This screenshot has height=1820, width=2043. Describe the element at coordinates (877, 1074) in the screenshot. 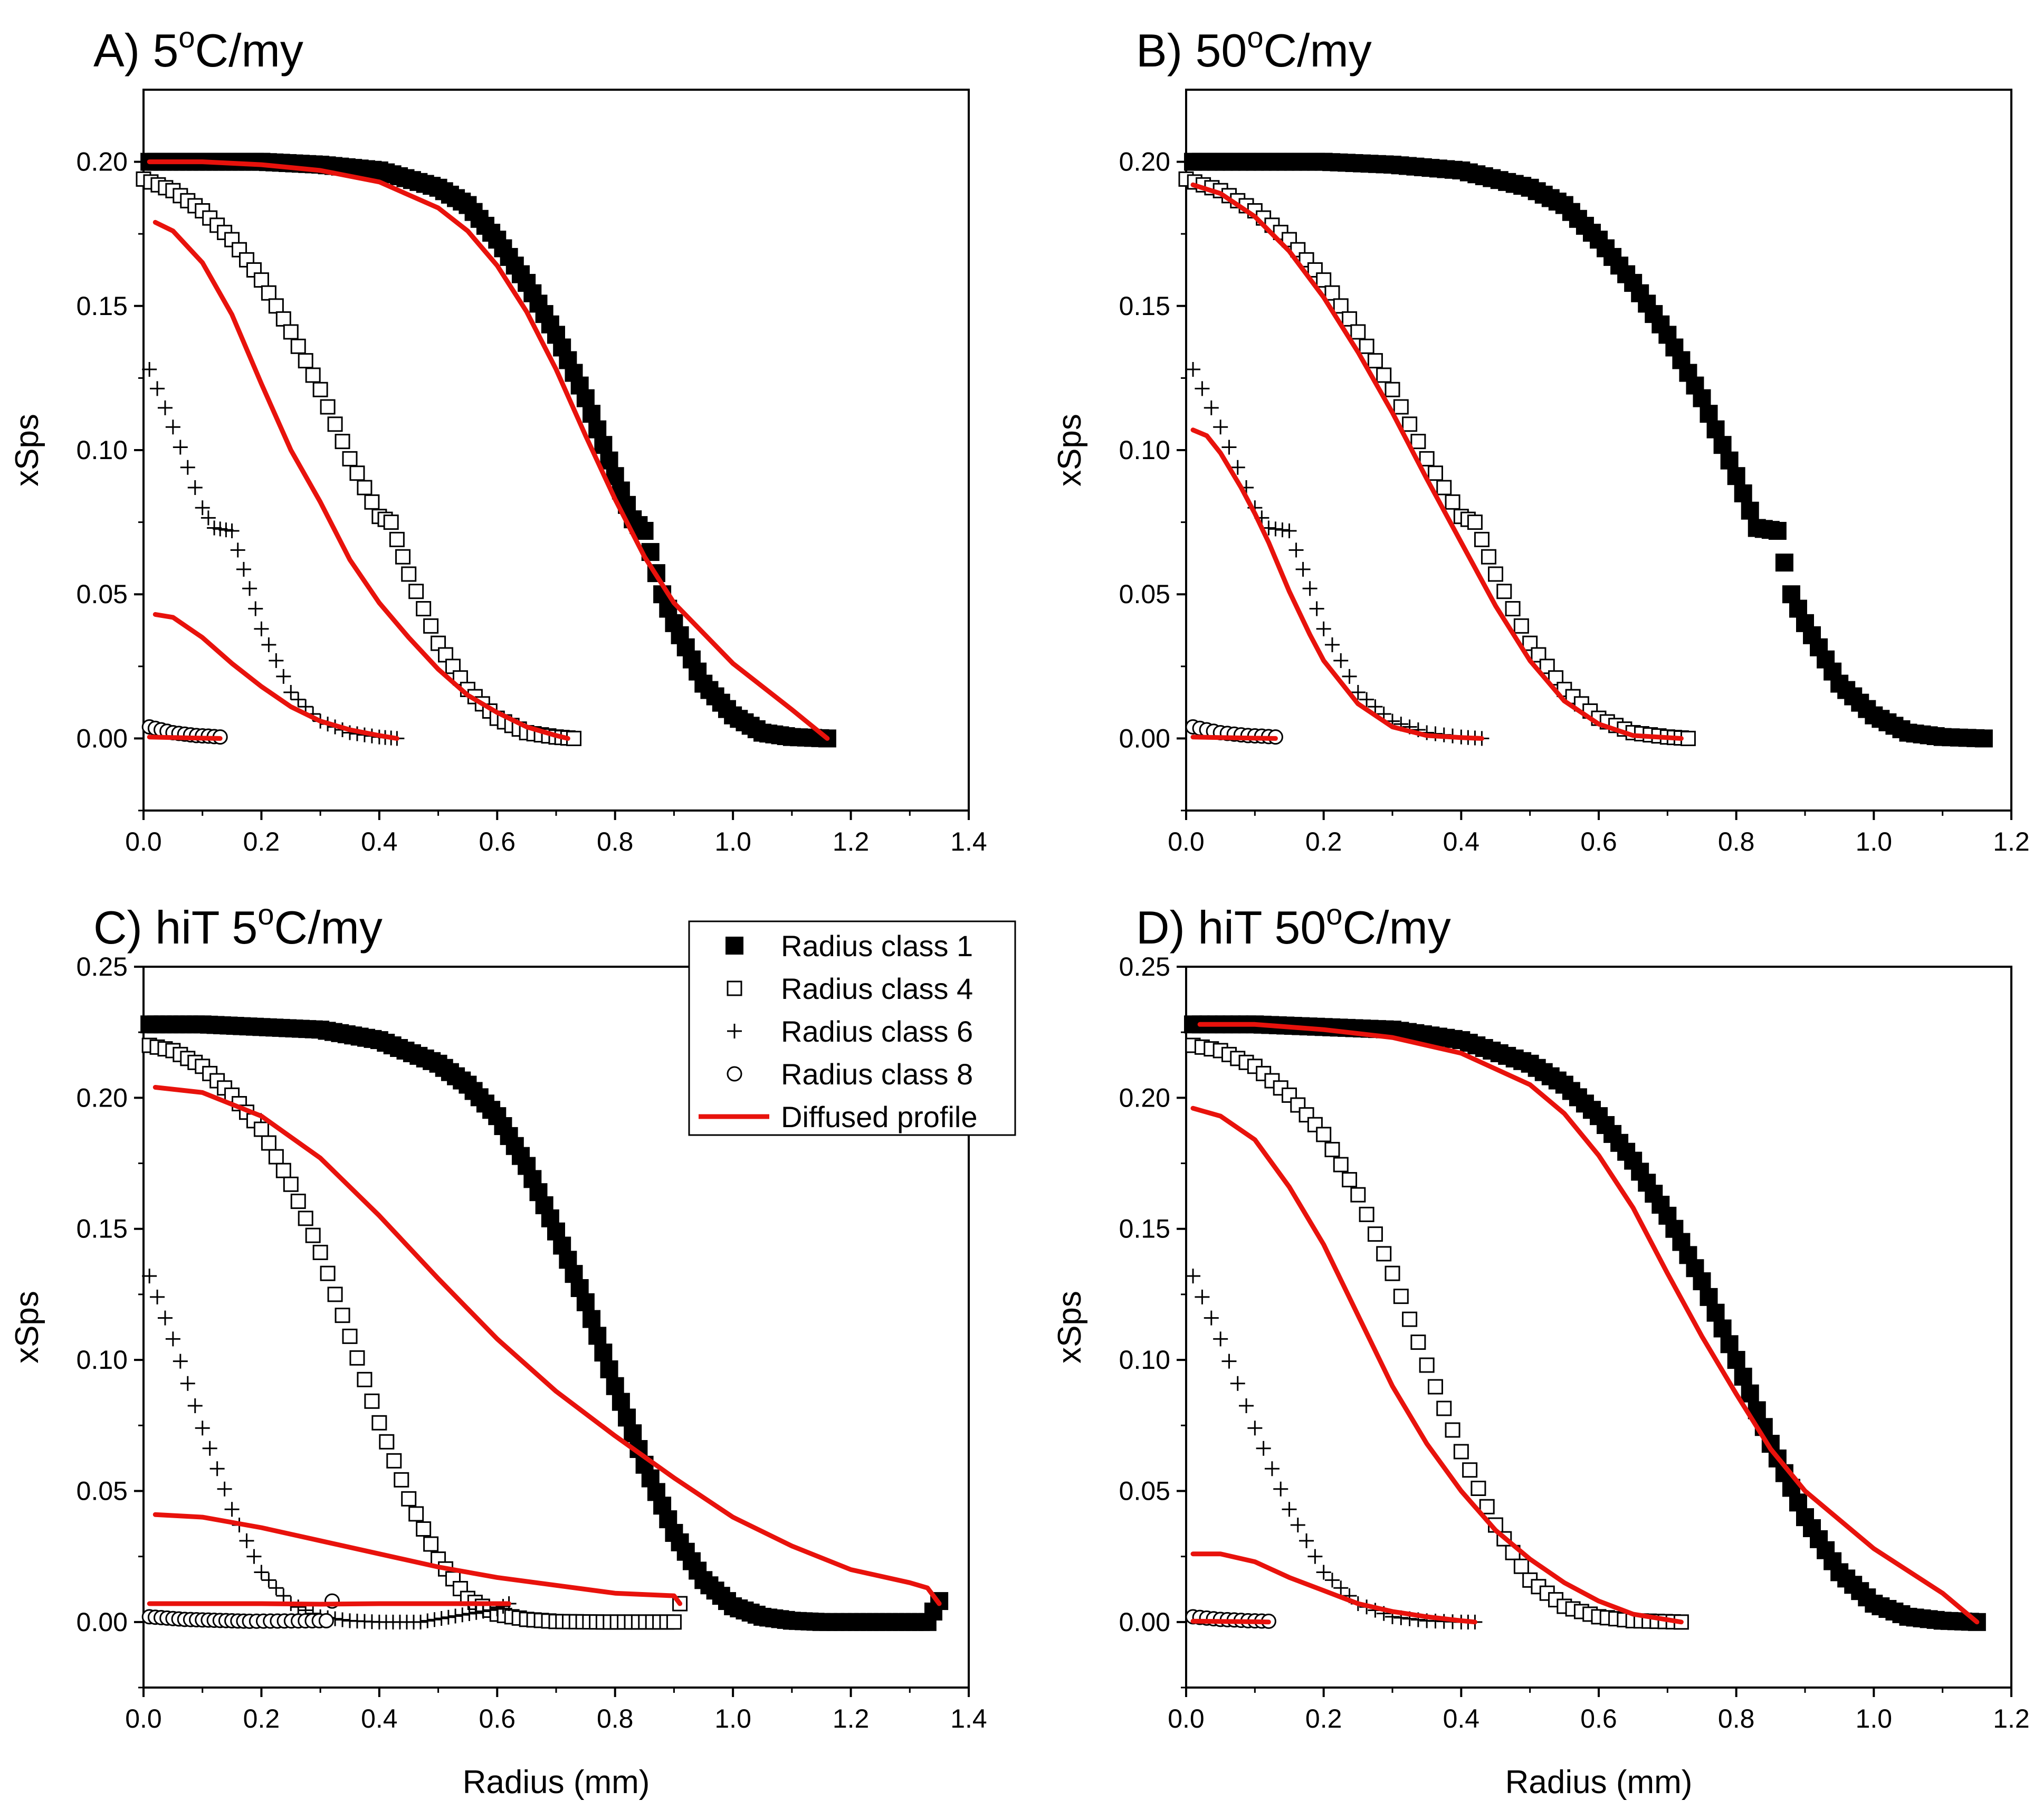

I see `legend-label: Radius class 8` at that location.